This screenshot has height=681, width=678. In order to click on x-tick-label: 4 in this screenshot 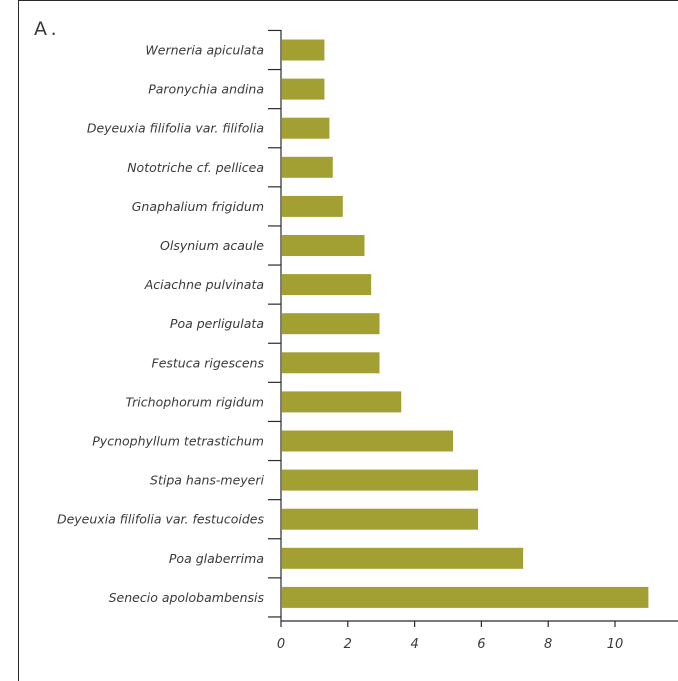, I will do `click(414, 644)`.